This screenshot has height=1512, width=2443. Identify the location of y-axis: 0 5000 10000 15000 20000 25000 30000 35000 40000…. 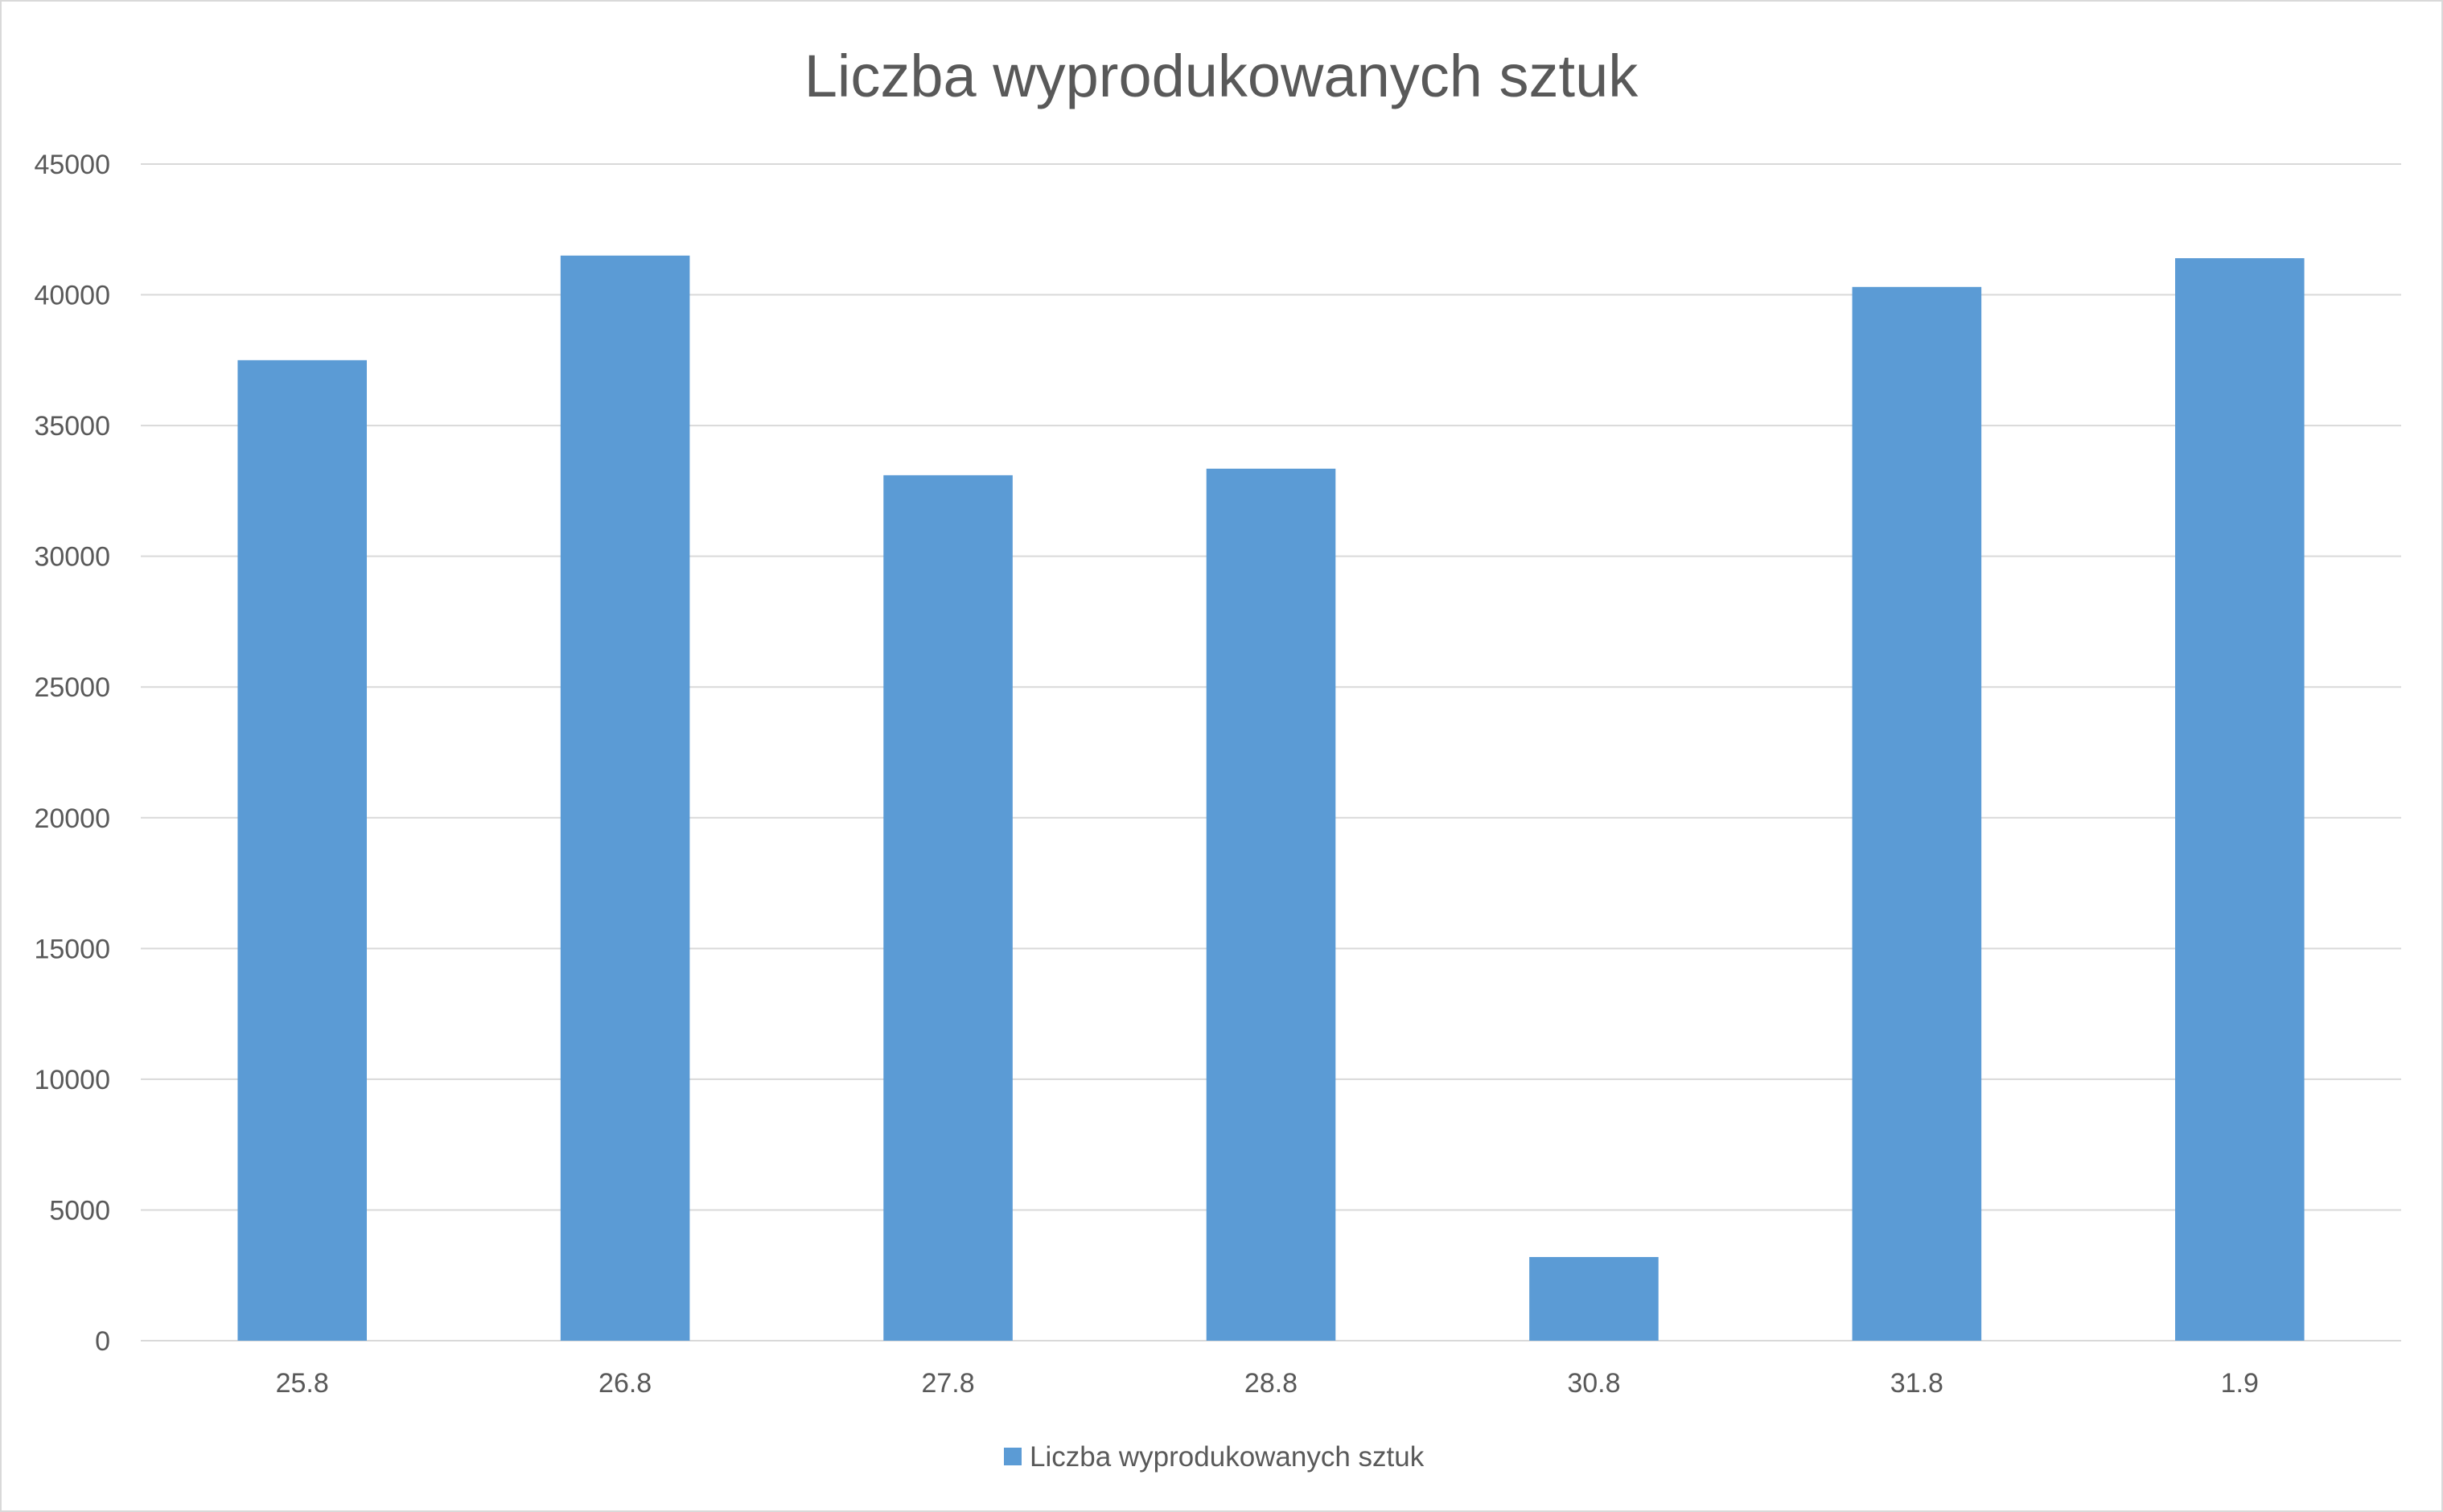
(72, 754).